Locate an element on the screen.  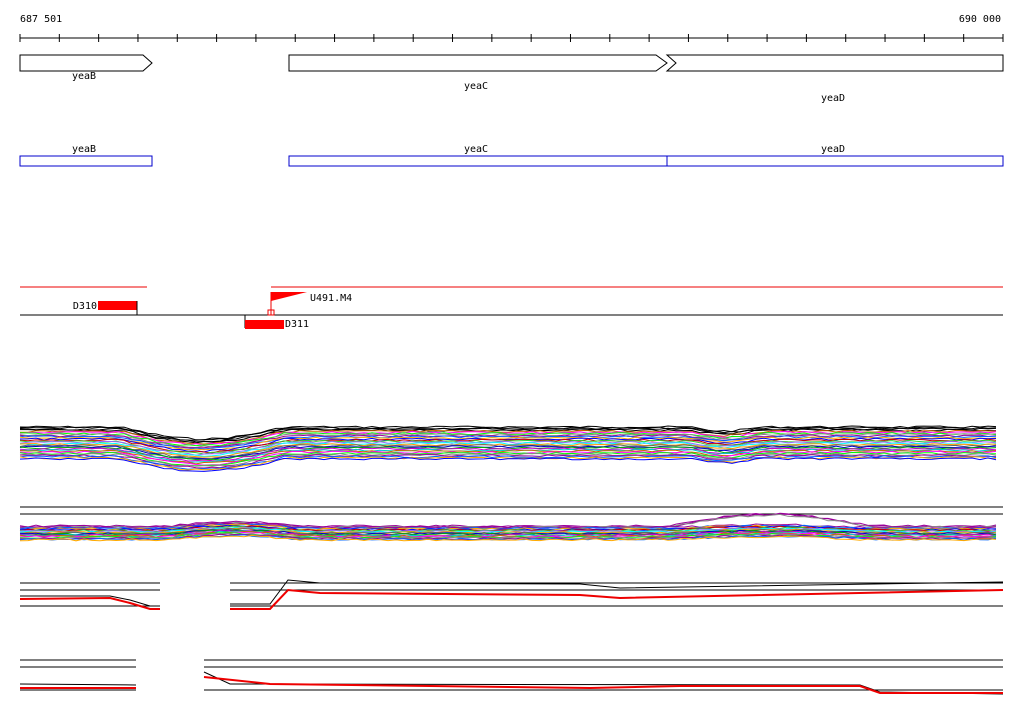
flag is located at coordinates (289, 296).